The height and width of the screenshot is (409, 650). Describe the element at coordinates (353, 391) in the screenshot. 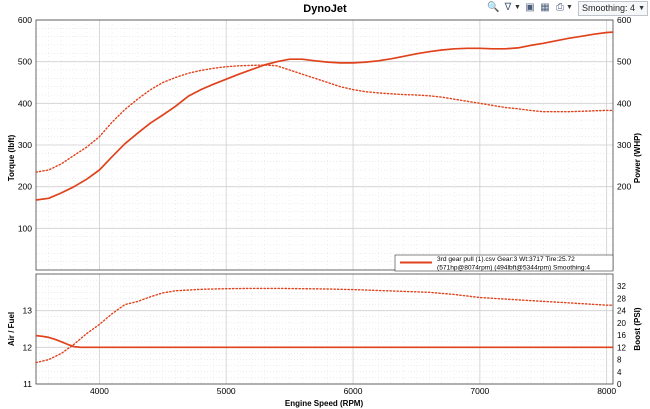

I see `x-tick-label: 6000` at that location.